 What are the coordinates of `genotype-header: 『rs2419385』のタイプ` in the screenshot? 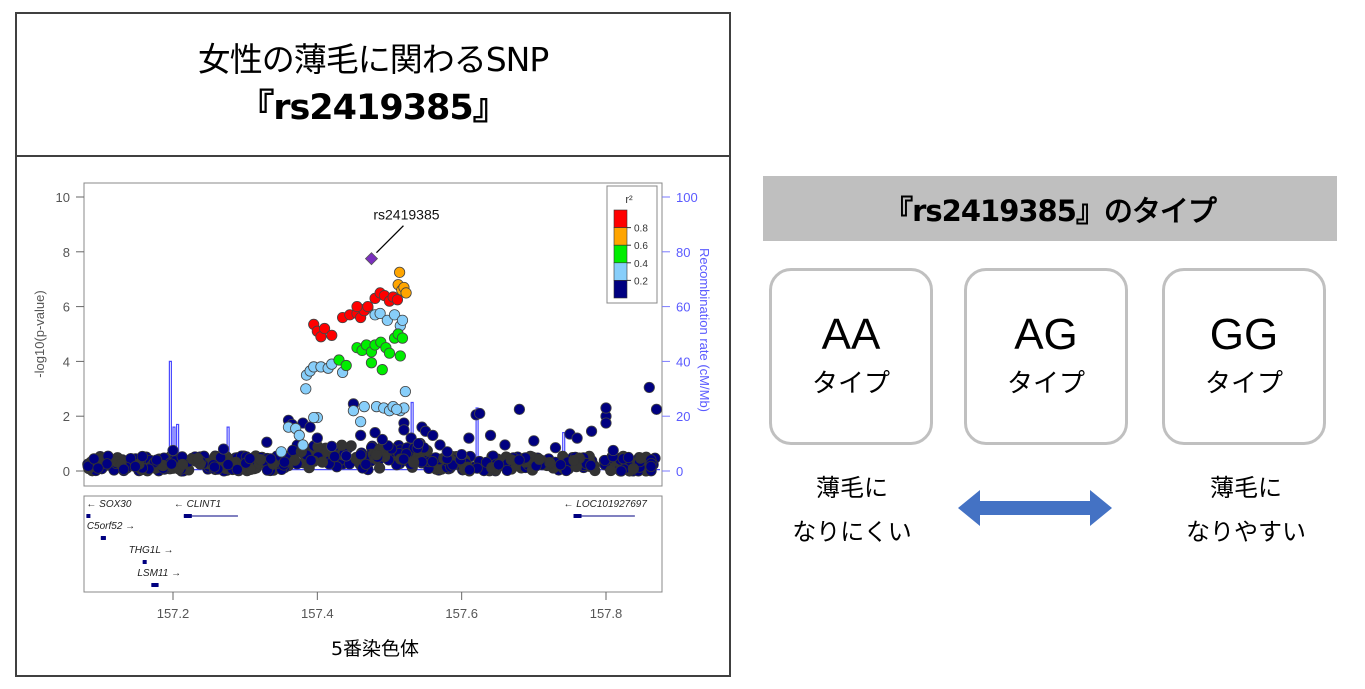 It's located at (1050, 208).